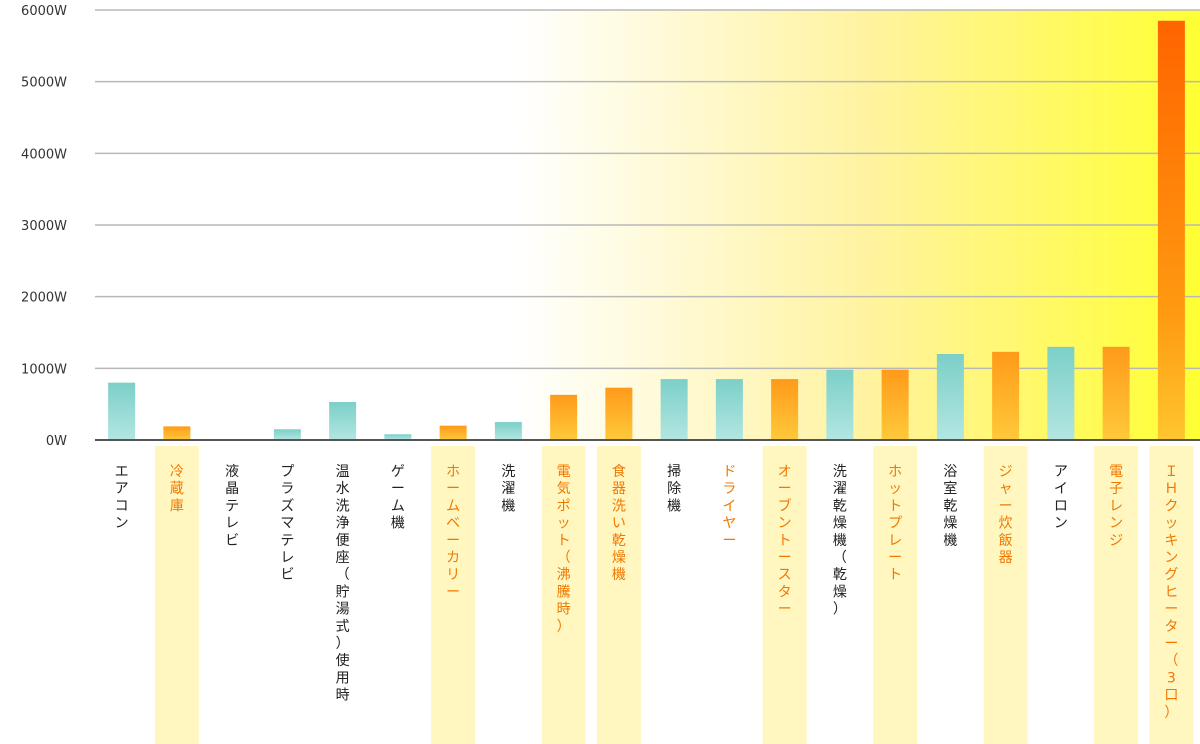 The height and width of the screenshot is (744, 1200). What do you see at coordinates (44, 83) in the screenshot?
I see `y-tick-label: 5000W` at bounding box center [44, 83].